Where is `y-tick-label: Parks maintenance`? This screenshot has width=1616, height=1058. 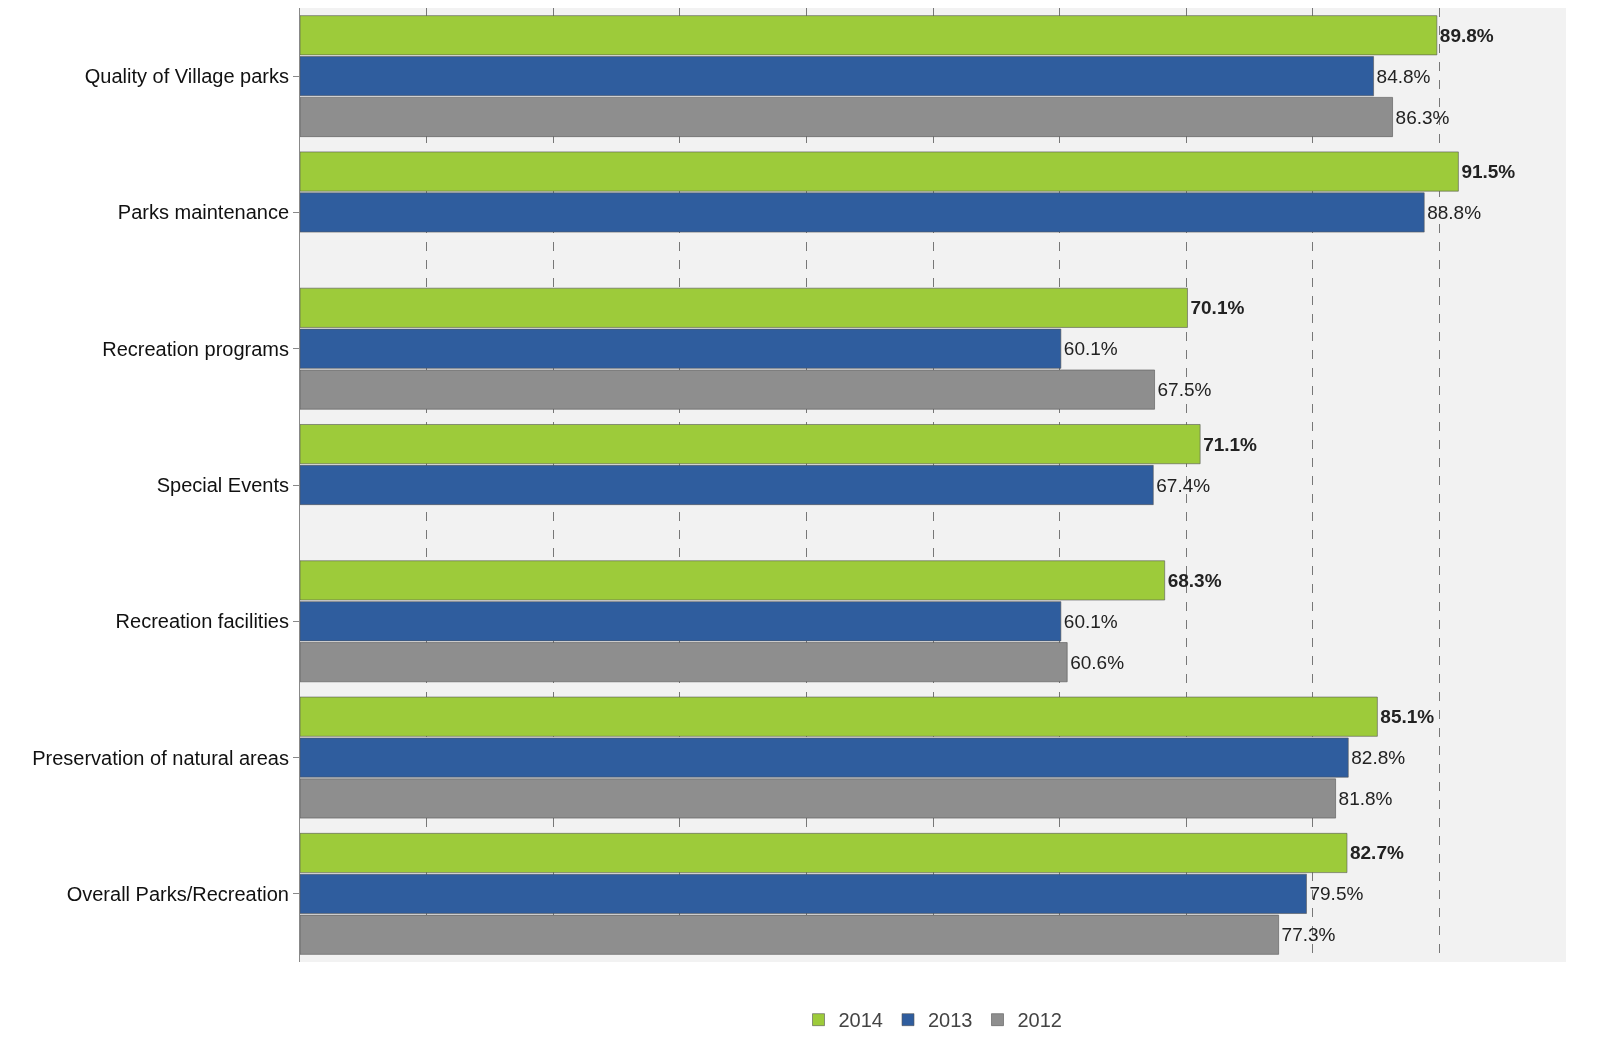 y-tick-label: Parks maintenance is located at coordinates (203, 212).